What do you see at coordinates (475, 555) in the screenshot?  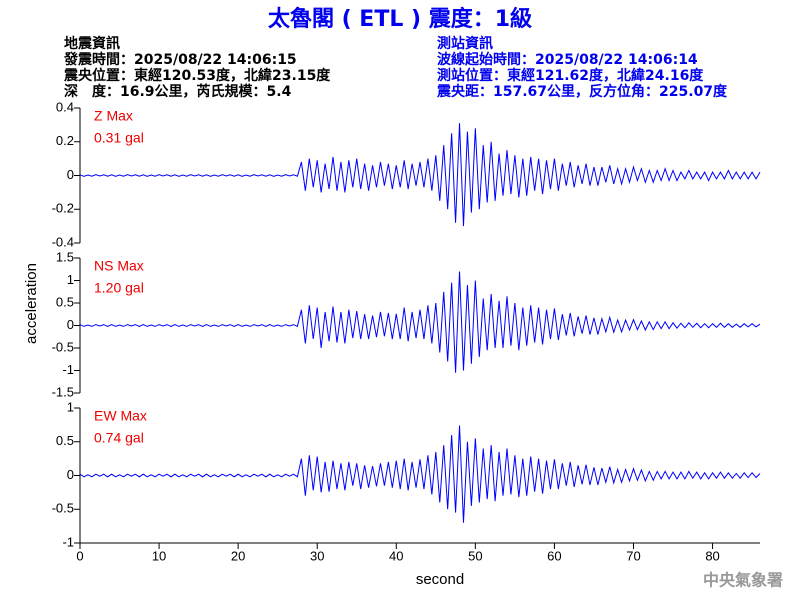 I see `x-tick-label: 50` at bounding box center [475, 555].